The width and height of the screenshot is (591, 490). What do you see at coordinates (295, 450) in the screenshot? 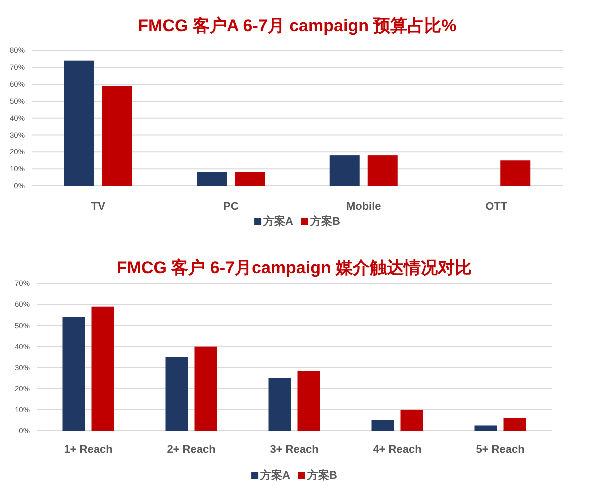
I see `x-tick-label: 3+ Reach` at bounding box center [295, 450].